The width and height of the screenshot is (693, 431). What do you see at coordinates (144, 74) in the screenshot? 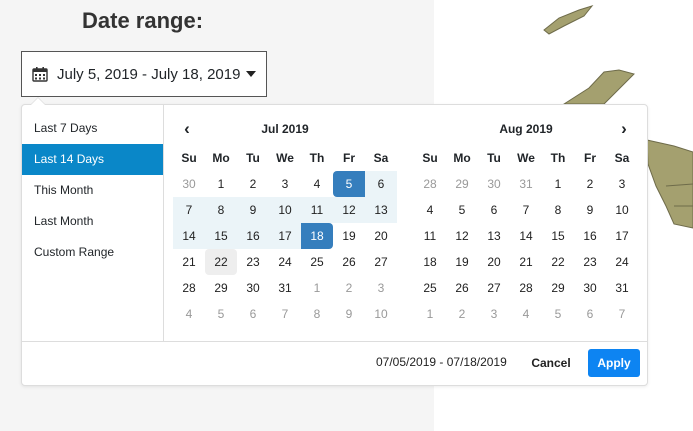
I see `date-range-input: July 5, 2019 - July 18, 2019` at bounding box center [144, 74].